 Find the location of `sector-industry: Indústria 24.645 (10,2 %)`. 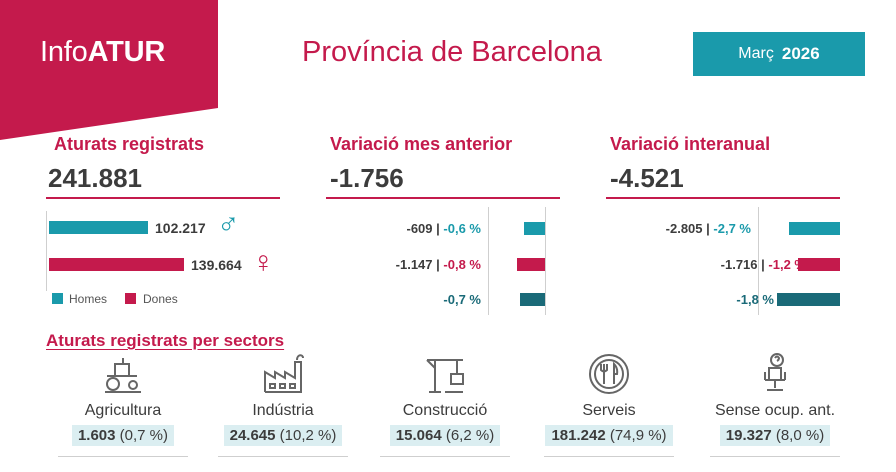

sector-industry: Indústria 24.645 (10,2 %) is located at coordinates (283, 404).